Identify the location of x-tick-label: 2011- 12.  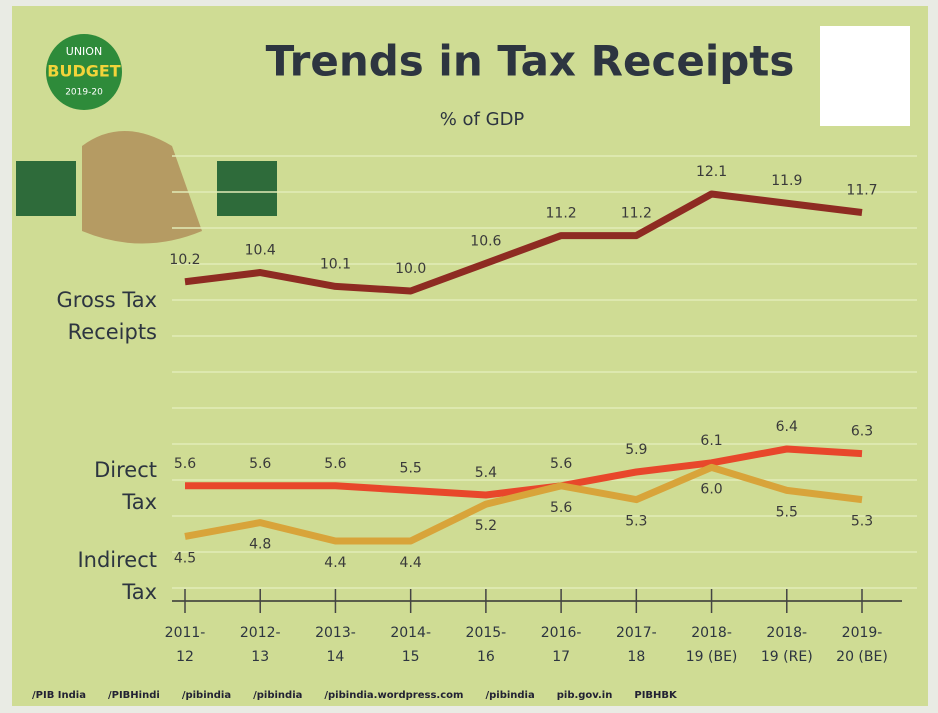
(185, 645).